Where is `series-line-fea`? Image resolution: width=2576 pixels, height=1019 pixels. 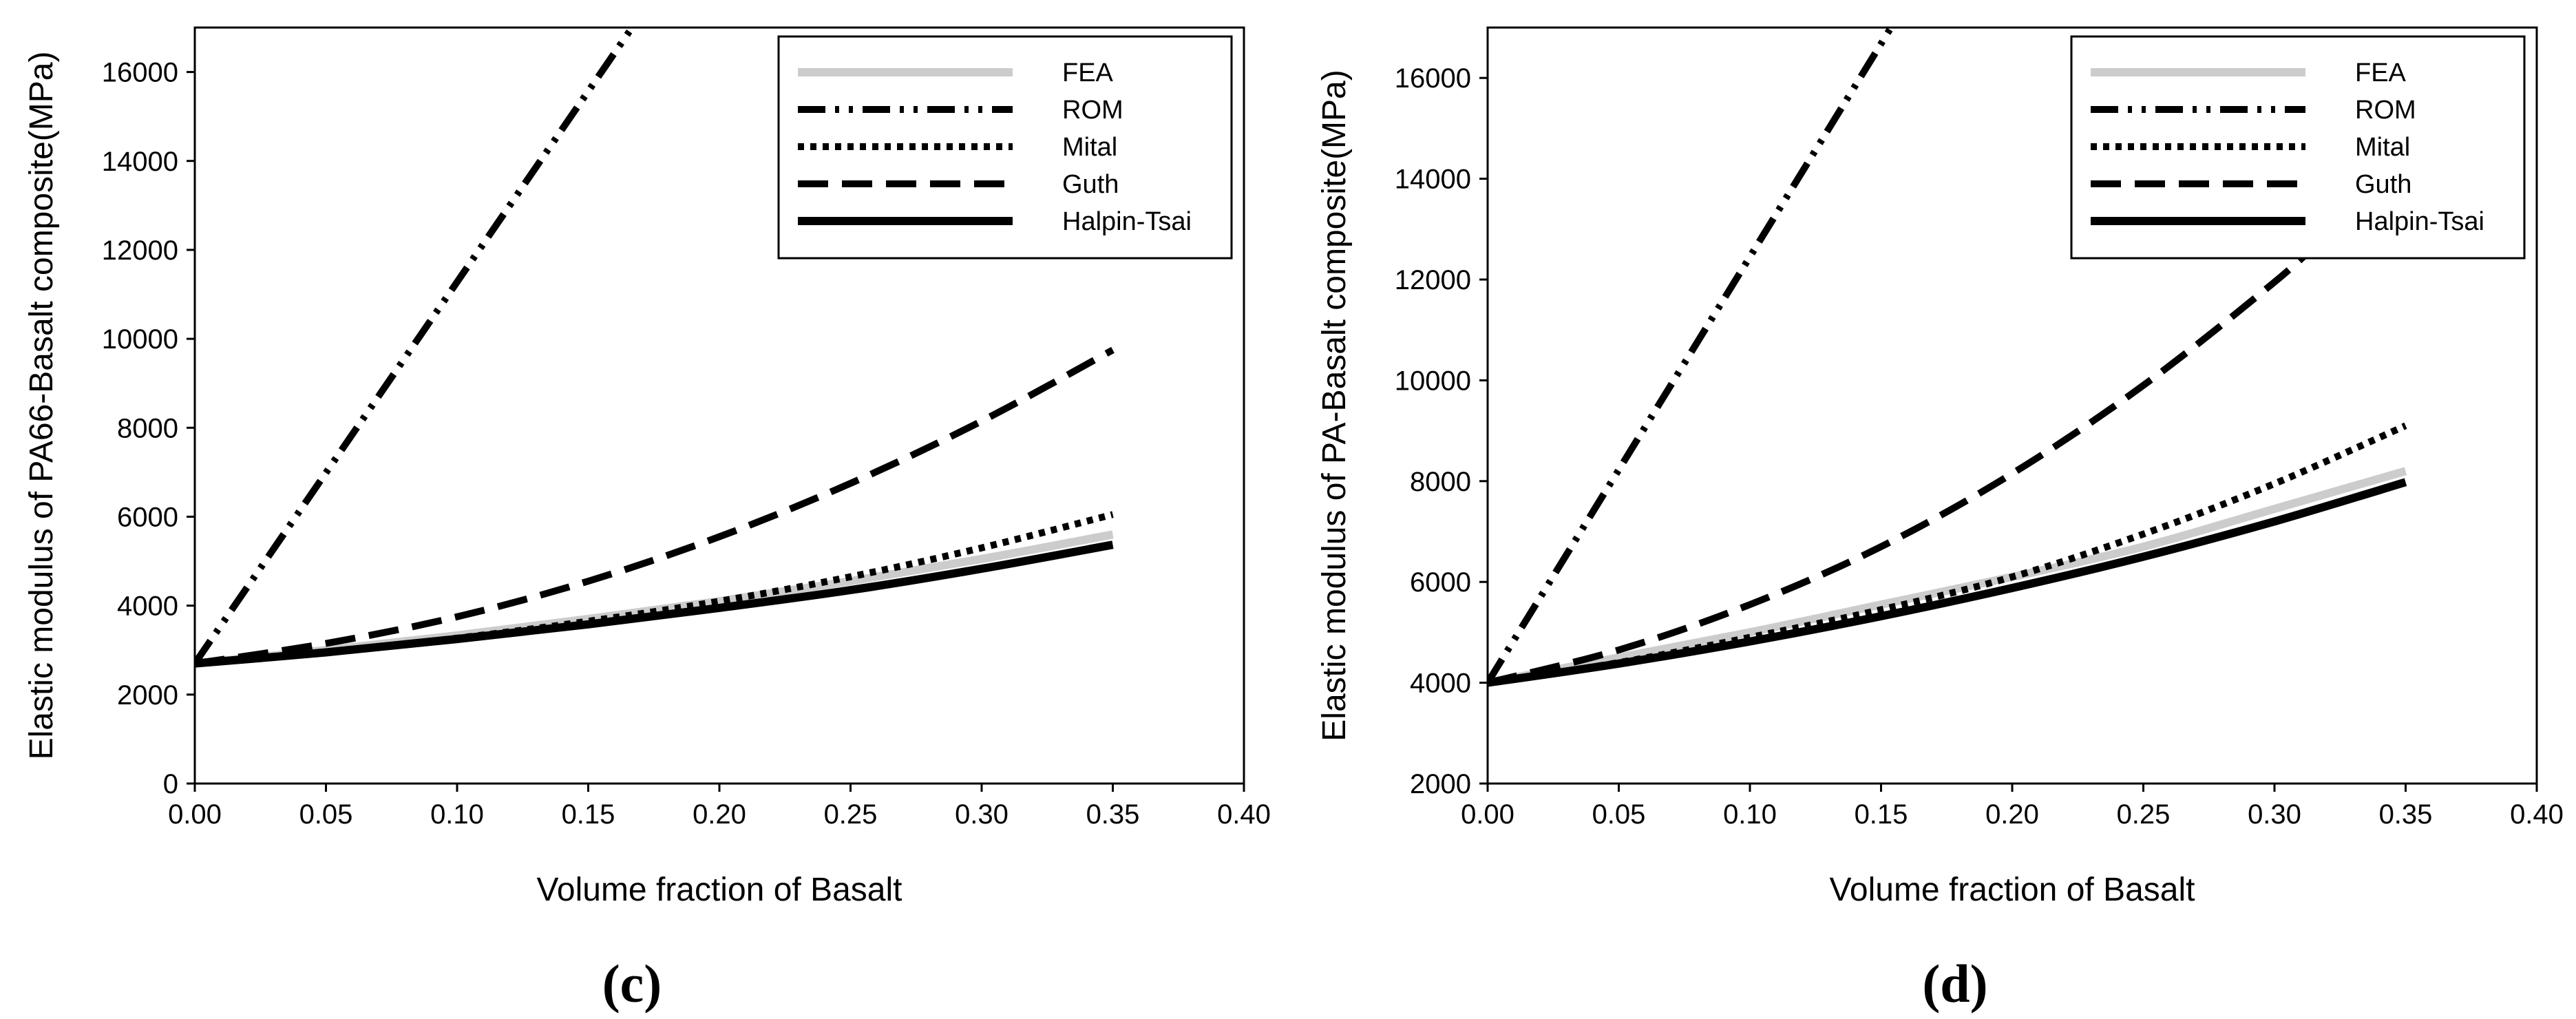
series-line-fea is located at coordinates (1948, 577).